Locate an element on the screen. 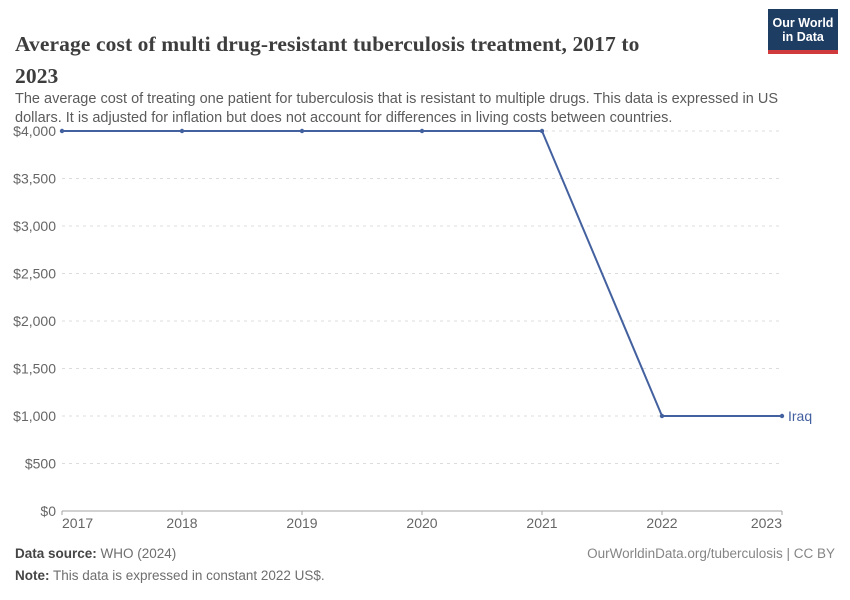 The height and width of the screenshot is (600, 850). x-axis-tick-label: 2022 is located at coordinates (661, 523).